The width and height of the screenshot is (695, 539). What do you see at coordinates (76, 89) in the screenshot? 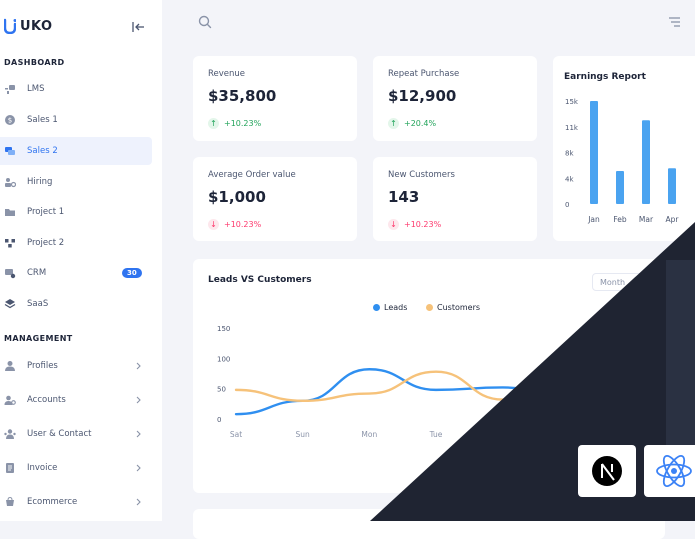
I see `sidebar-item-lms: LMS` at bounding box center [76, 89].